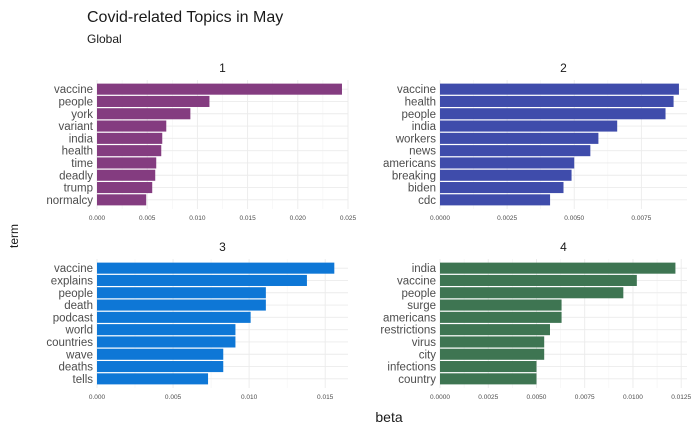  What do you see at coordinates (502, 188) in the screenshot?
I see `bar-biden` at bounding box center [502, 188].